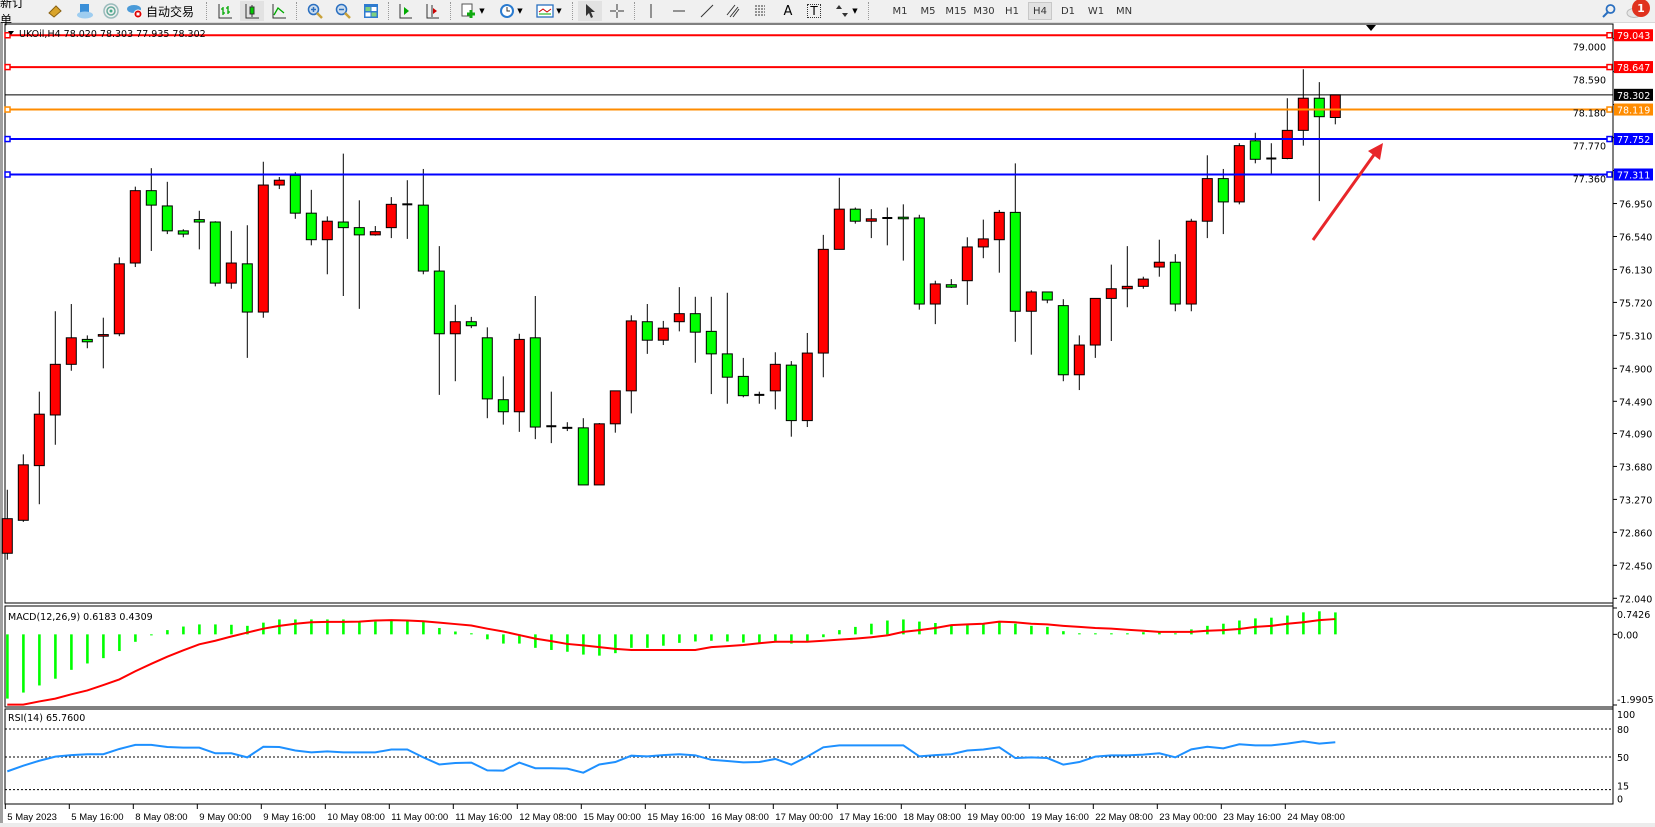  I want to click on cursor-button, so click(590, 11).